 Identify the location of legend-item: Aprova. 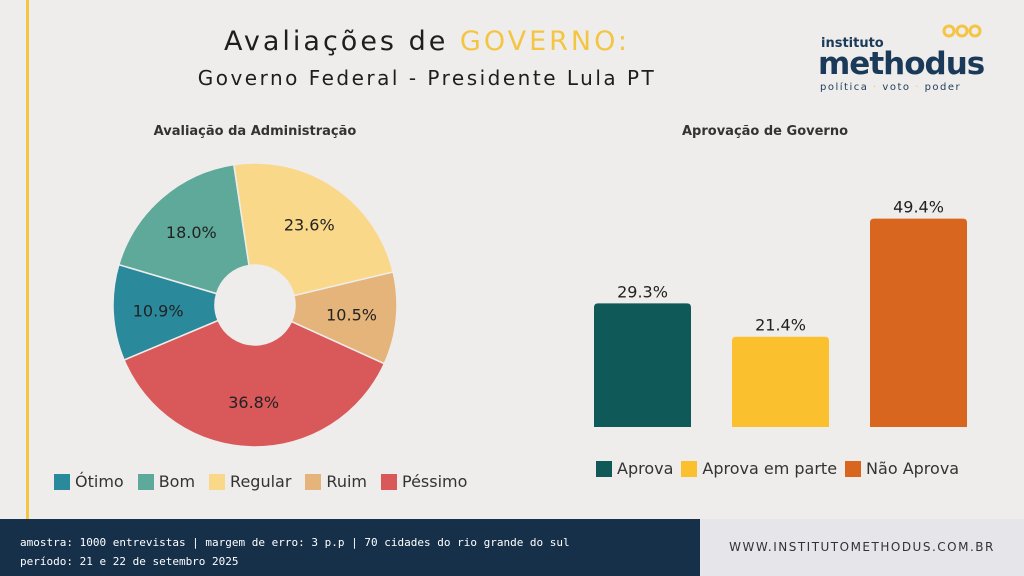
(634, 468).